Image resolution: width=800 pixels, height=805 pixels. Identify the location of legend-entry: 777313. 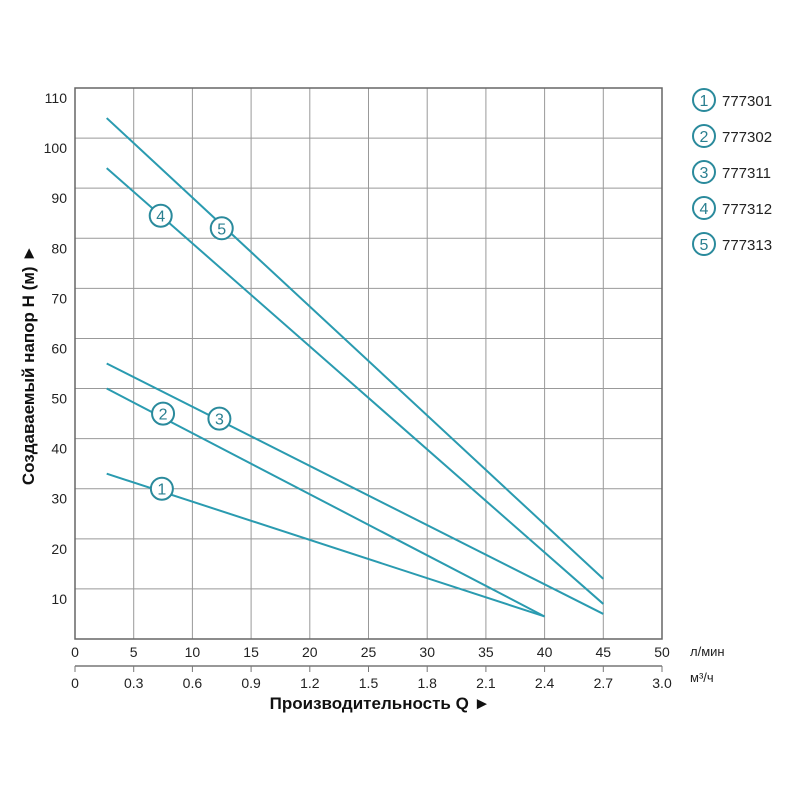
(747, 245).